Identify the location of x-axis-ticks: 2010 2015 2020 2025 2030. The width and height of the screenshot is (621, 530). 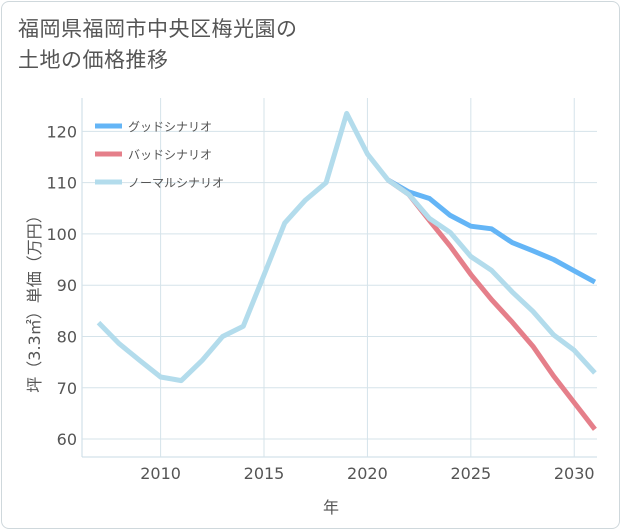
(367, 473).